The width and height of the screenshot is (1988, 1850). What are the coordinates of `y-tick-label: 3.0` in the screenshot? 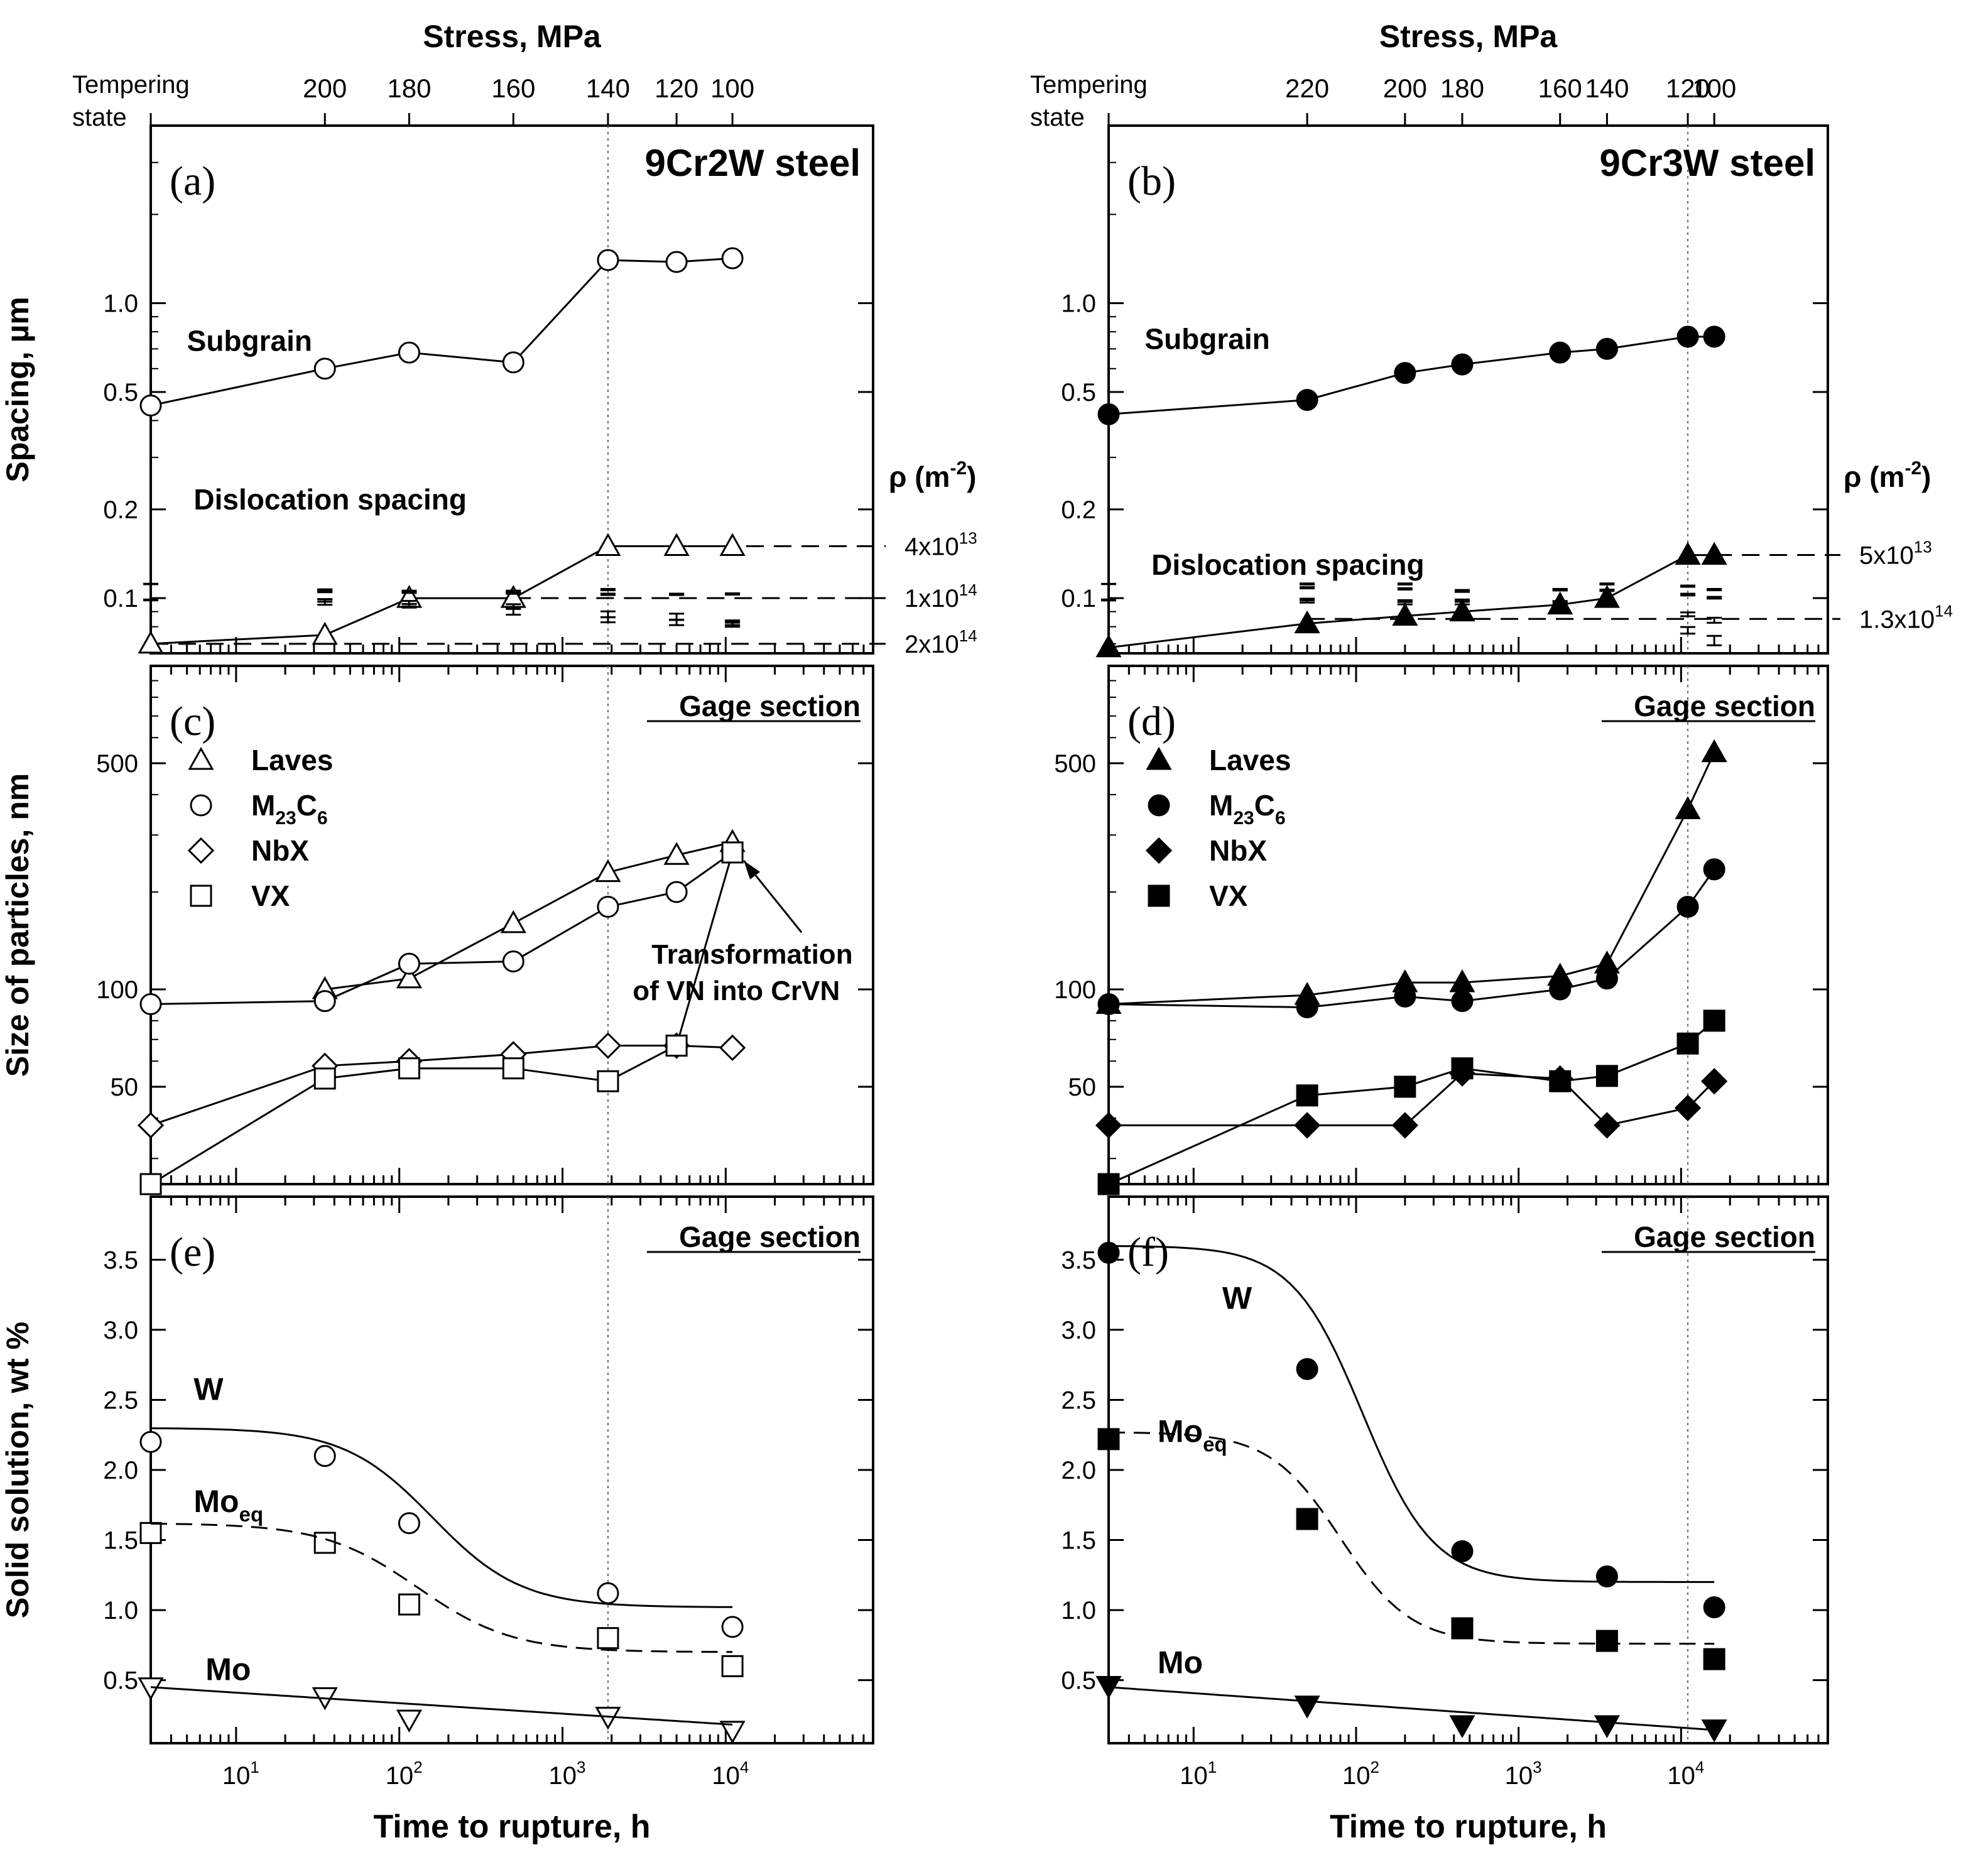 It's located at (120, 1330).